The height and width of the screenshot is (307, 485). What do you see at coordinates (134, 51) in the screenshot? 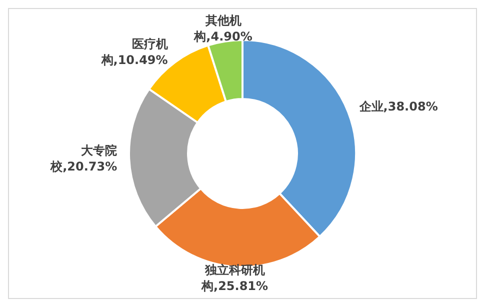
I see `slice-label: 医疗机构,10.49%` at bounding box center [134, 51].